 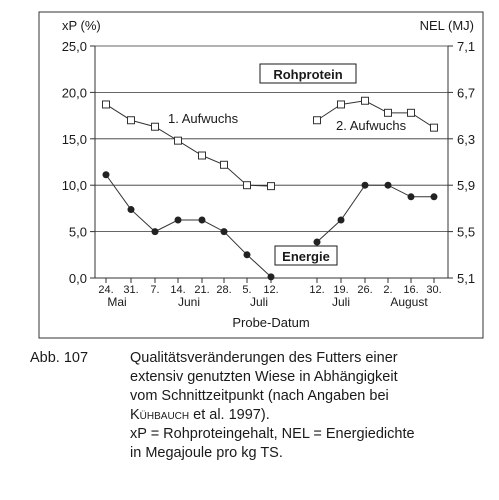 What do you see at coordinates (74, 139) in the screenshot?
I see `left-tick-label: 15,0` at bounding box center [74, 139].